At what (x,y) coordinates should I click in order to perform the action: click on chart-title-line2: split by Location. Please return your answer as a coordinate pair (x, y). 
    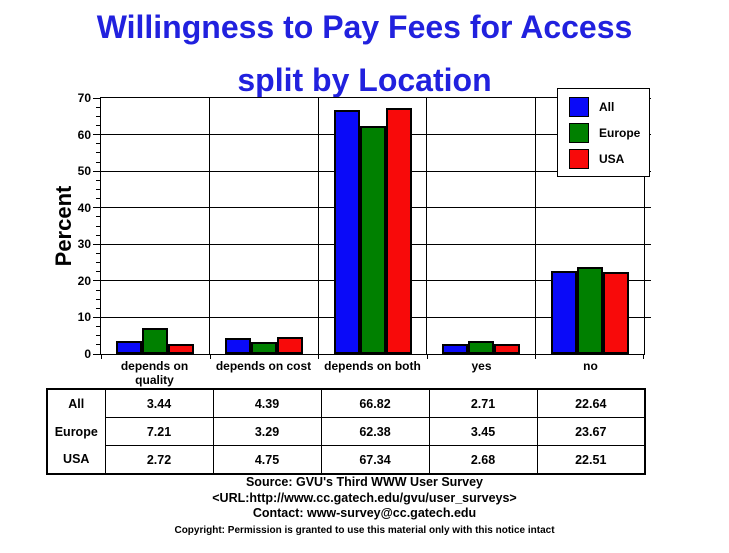
    Looking at the image, I should click on (364, 80).